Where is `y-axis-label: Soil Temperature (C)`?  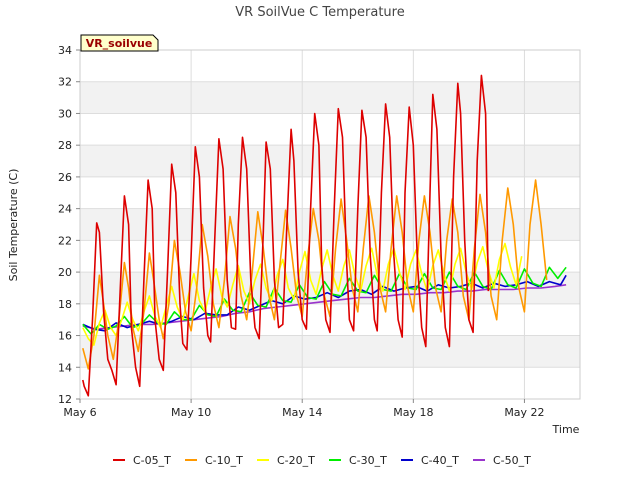 y-axis-label: Soil Temperature (C) is located at coordinates (13, 225).